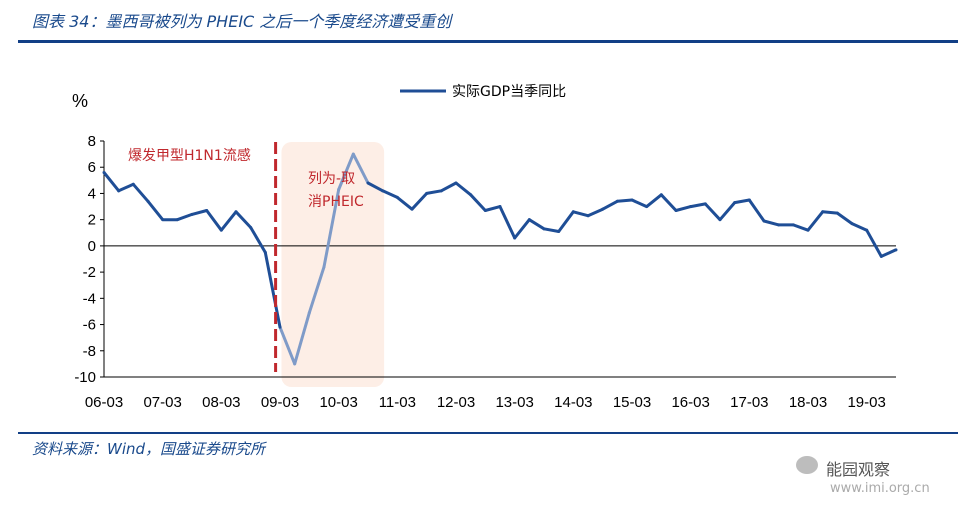 The image size is (960, 507). What do you see at coordinates (280, 402) in the screenshot?
I see `x-tick-label: 09-03` at bounding box center [280, 402].